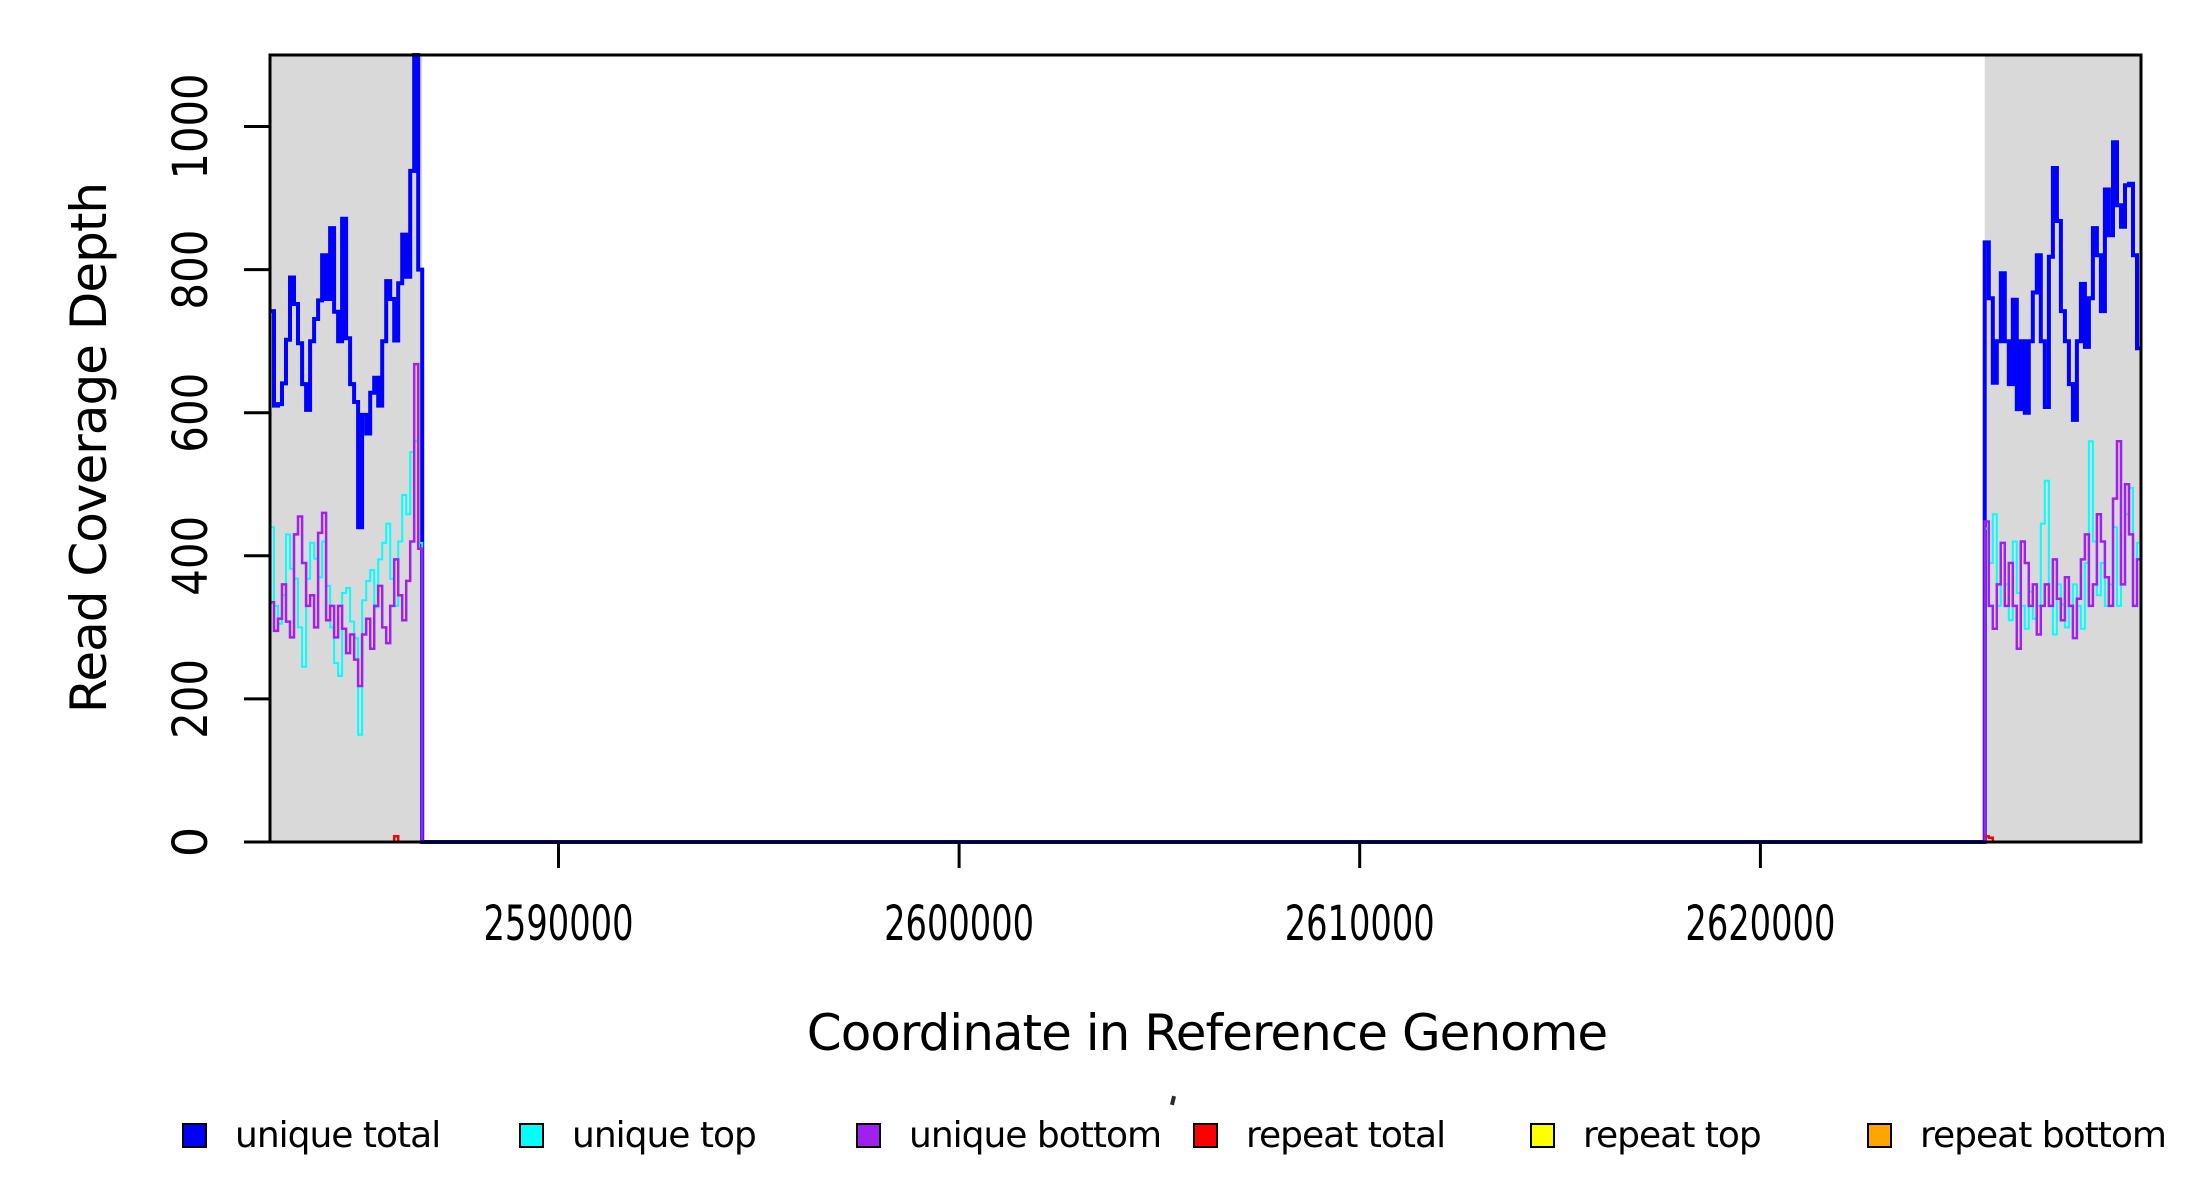  What do you see at coordinates (559, 924) in the screenshot?
I see `x-tick-label: 2590000` at bounding box center [559, 924].